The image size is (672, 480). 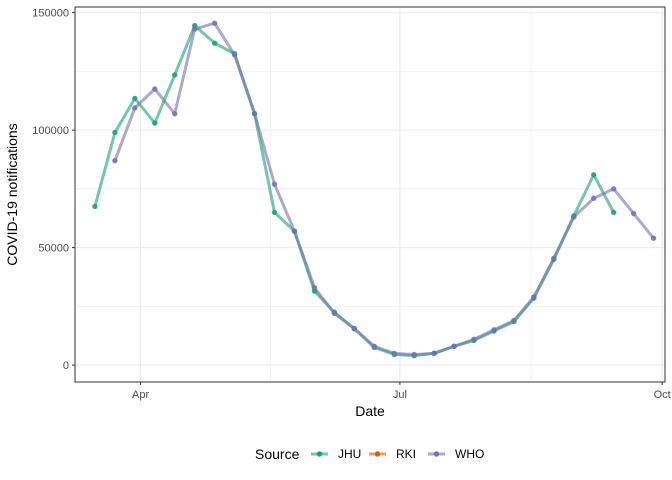 What do you see at coordinates (12, 194) in the screenshot?
I see `y-axis-title: COVID-19 notifications` at bounding box center [12, 194].